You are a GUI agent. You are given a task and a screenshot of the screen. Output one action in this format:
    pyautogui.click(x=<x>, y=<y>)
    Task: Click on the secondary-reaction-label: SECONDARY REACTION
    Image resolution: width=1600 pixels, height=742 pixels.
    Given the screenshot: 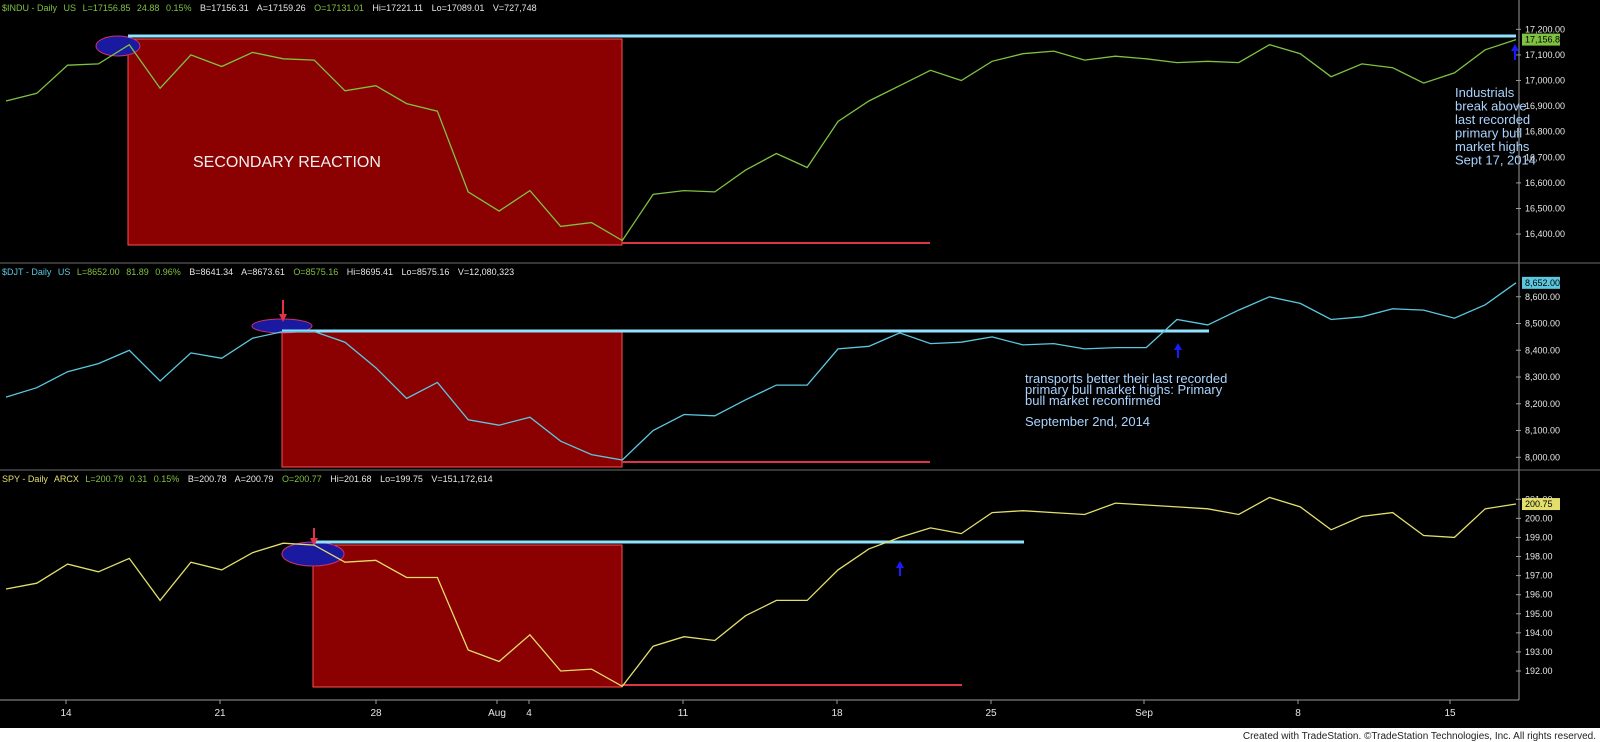 What is the action you would take?
    pyautogui.click(x=287, y=162)
    